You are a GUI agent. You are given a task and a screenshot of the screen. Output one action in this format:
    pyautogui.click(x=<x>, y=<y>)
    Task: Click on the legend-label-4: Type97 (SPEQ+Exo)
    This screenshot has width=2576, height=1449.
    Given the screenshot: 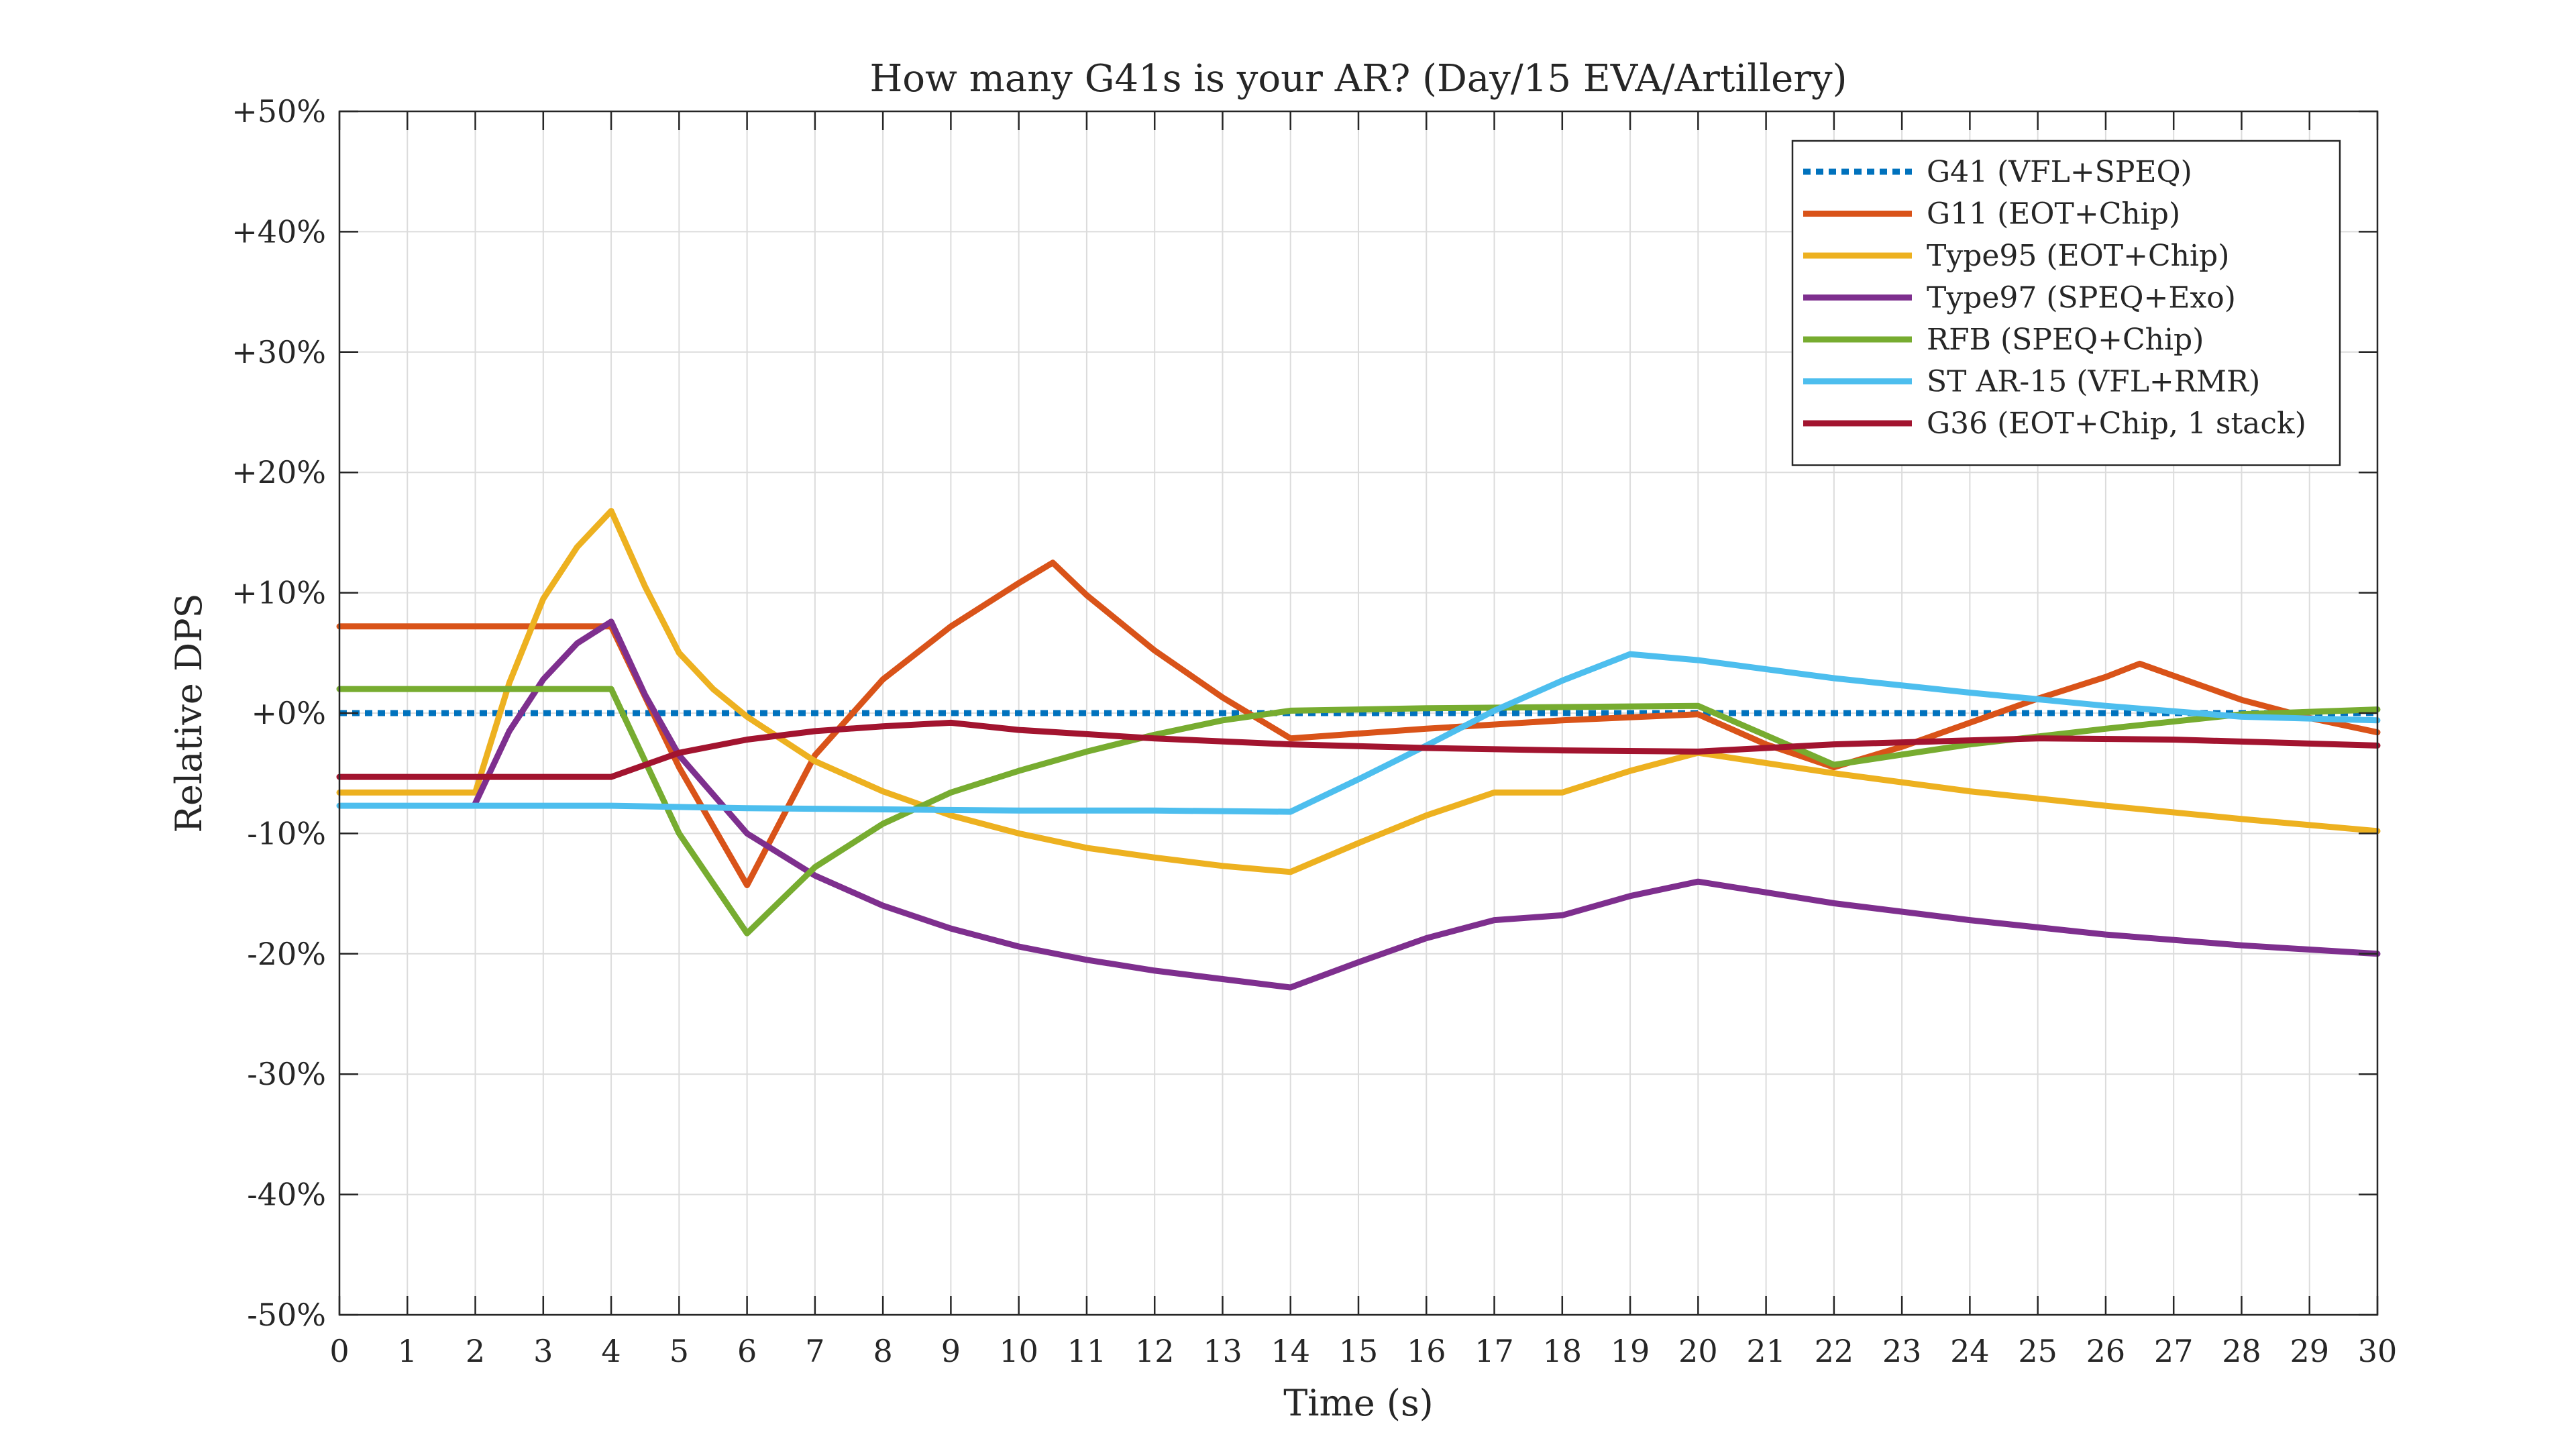 What is the action you would take?
    pyautogui.click(x=2081, y=298)
    